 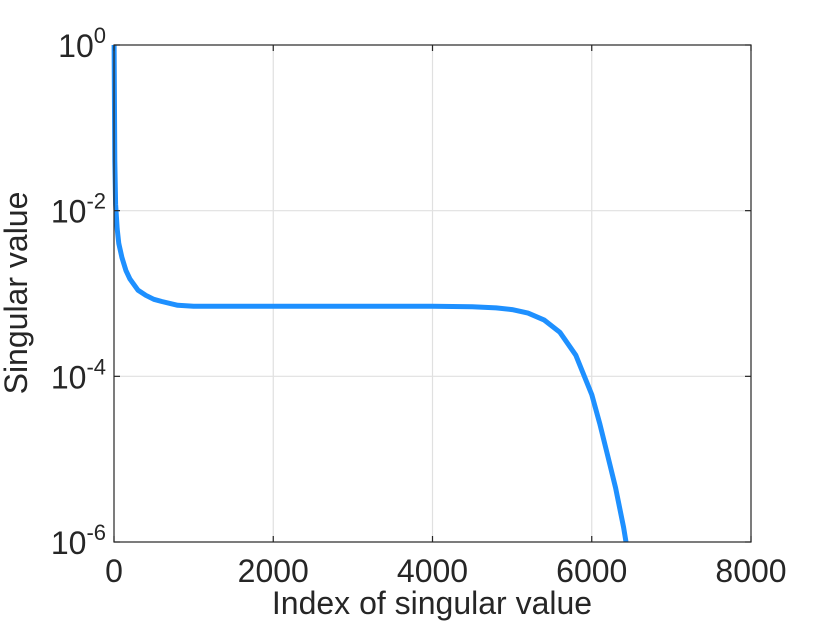 What do you see at coordinates (432, 603) in the screenshot?
I see `x-axis-title: Index of singular value` at bounding box center [432, 603].